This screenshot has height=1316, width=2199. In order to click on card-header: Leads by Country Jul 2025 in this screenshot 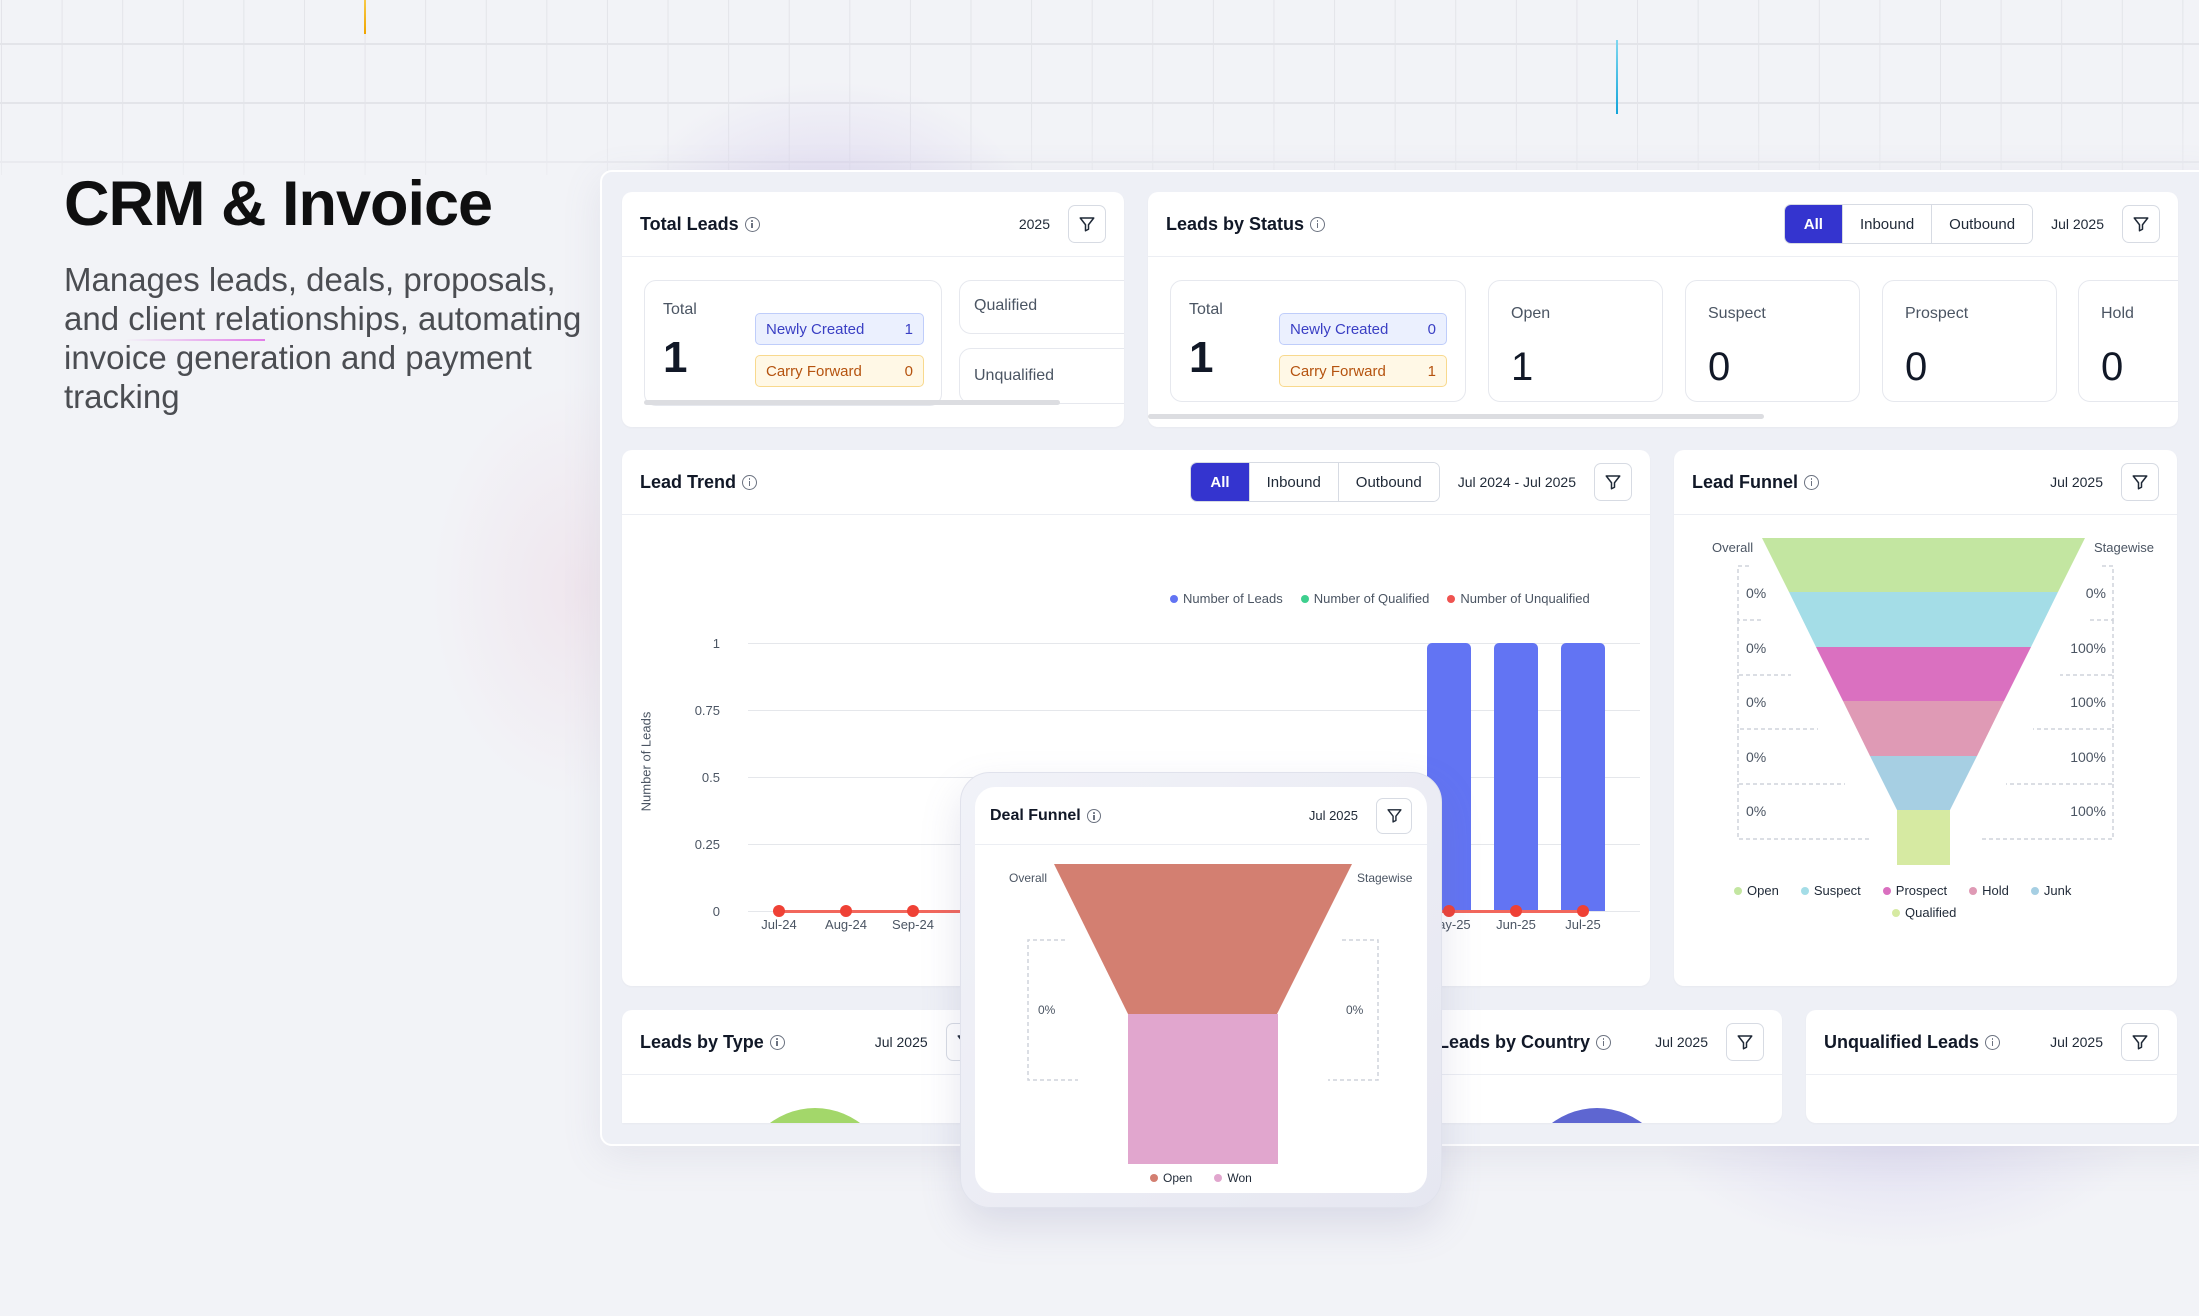, I will do `click(1546, 1042)`.